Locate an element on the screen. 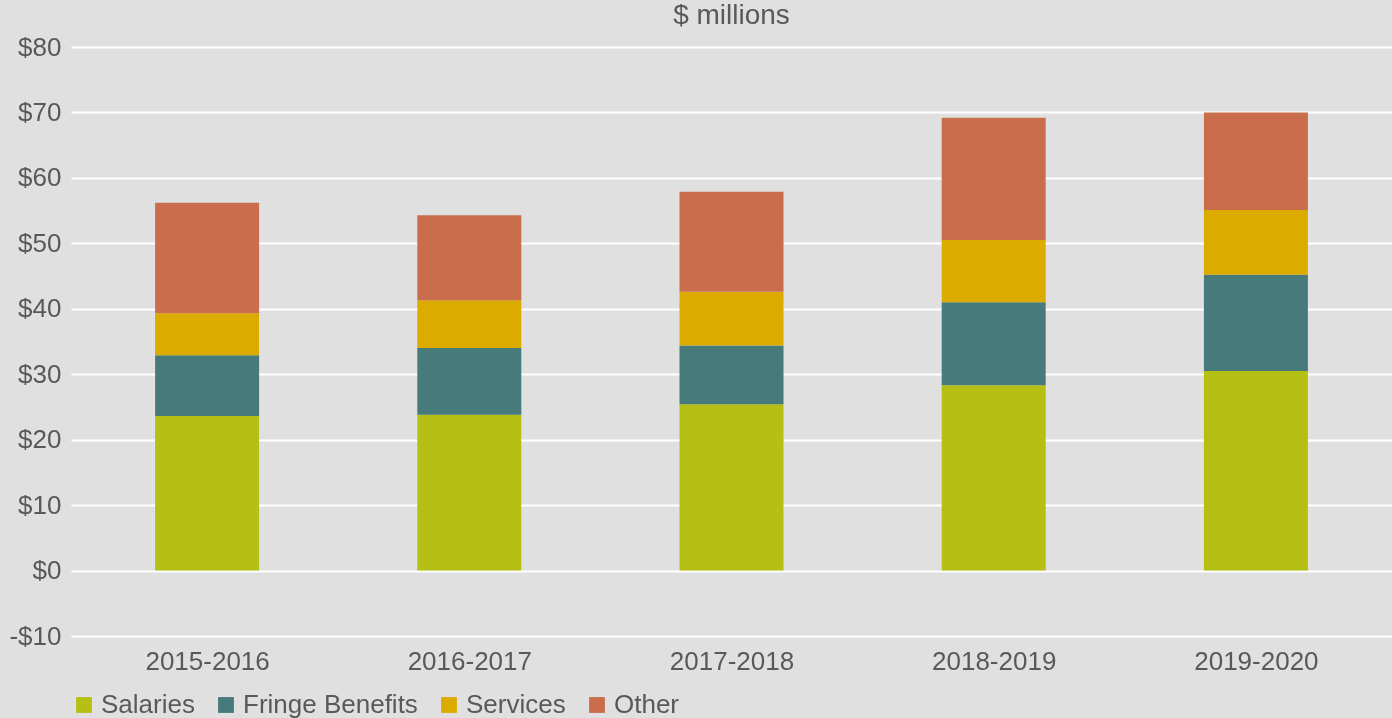 This screenshot has height=718, width=1392. legend-label: Other is located at coordinates (647, 703).